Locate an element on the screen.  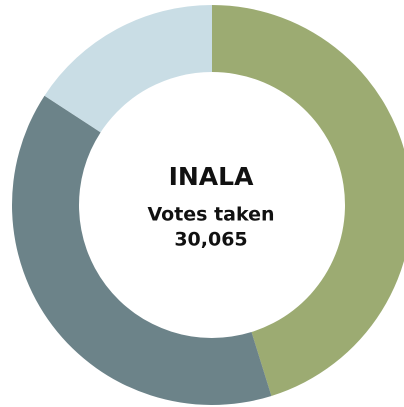
center-title: INALA is located at coordinates (212, 176).